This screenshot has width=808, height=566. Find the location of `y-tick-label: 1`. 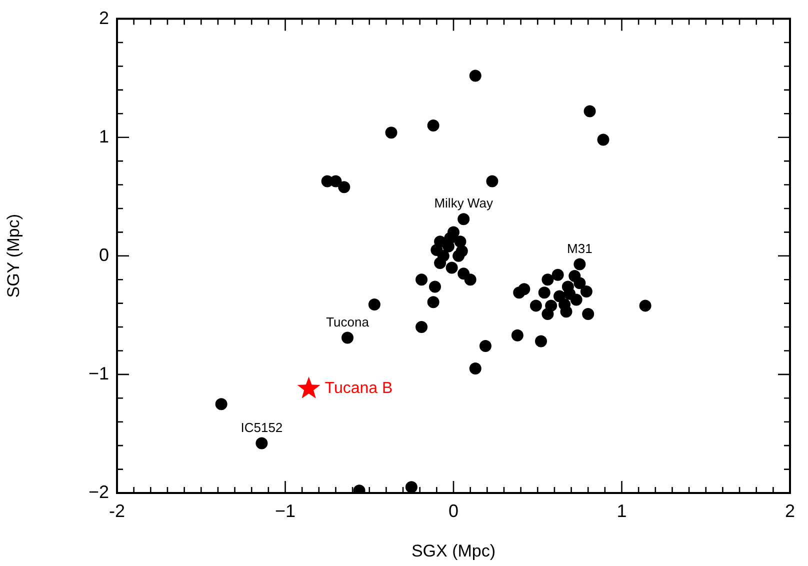

y-tick-label: 1 is located at coordinates (103, 136).